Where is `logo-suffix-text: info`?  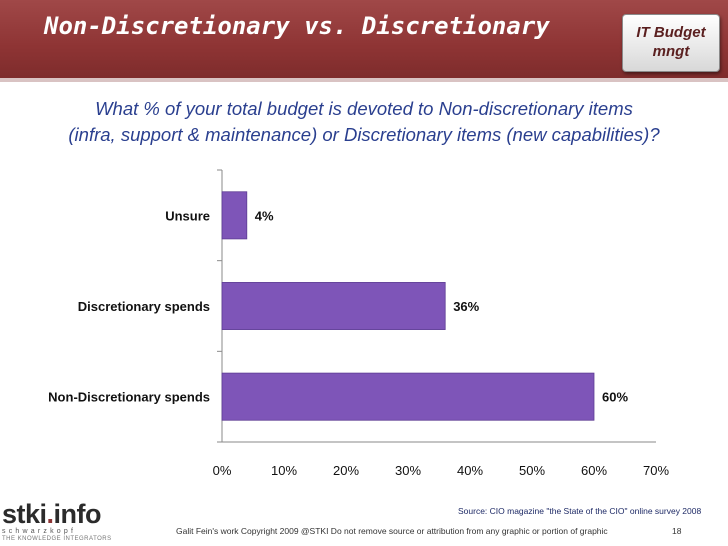 logo-suffix-text: info is located at coordinates (77, 514).